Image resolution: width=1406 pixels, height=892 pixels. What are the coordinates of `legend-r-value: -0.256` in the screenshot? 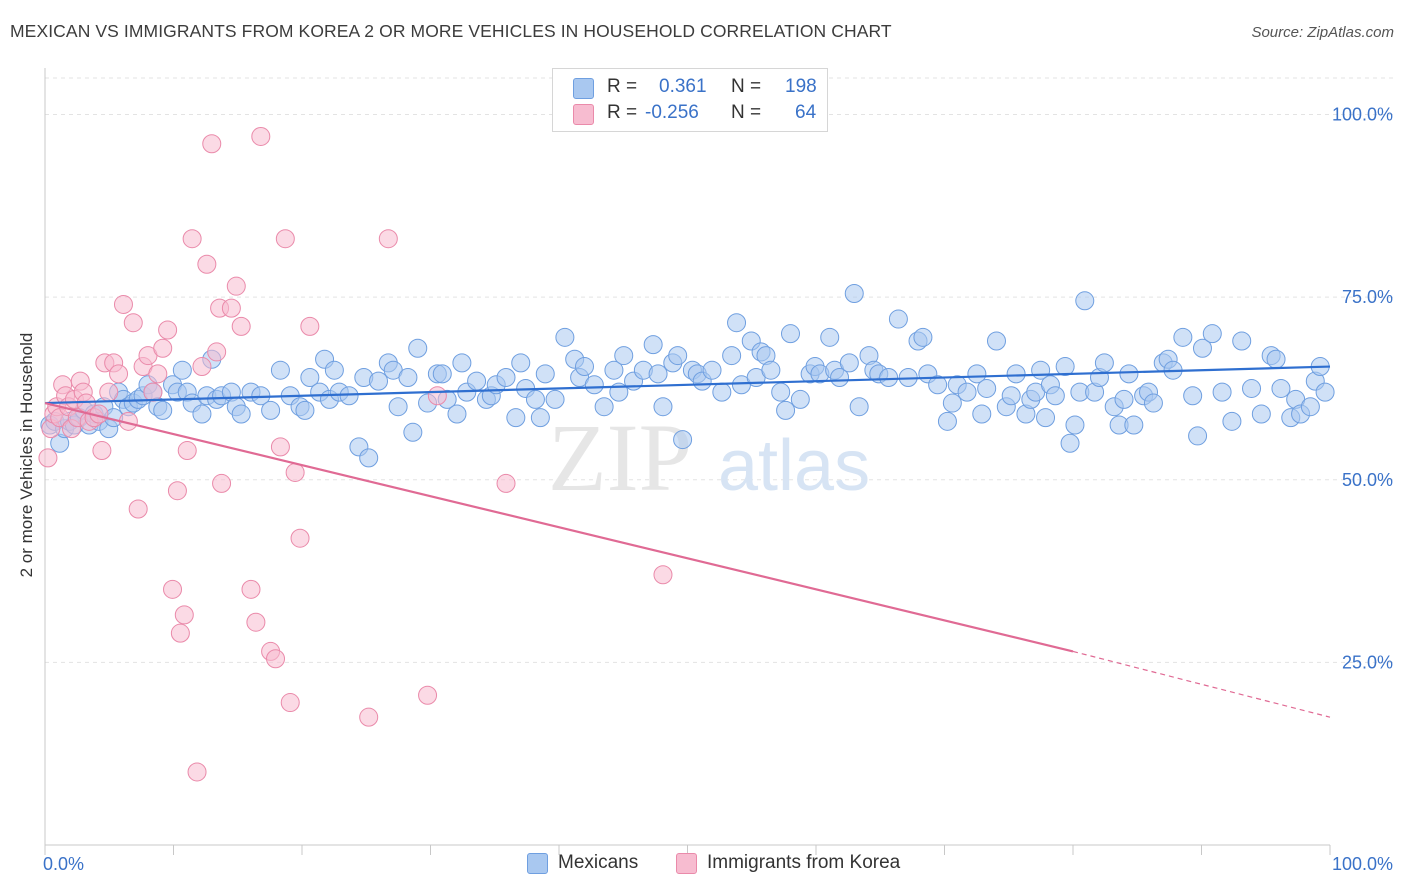 It's located at (672, 112).